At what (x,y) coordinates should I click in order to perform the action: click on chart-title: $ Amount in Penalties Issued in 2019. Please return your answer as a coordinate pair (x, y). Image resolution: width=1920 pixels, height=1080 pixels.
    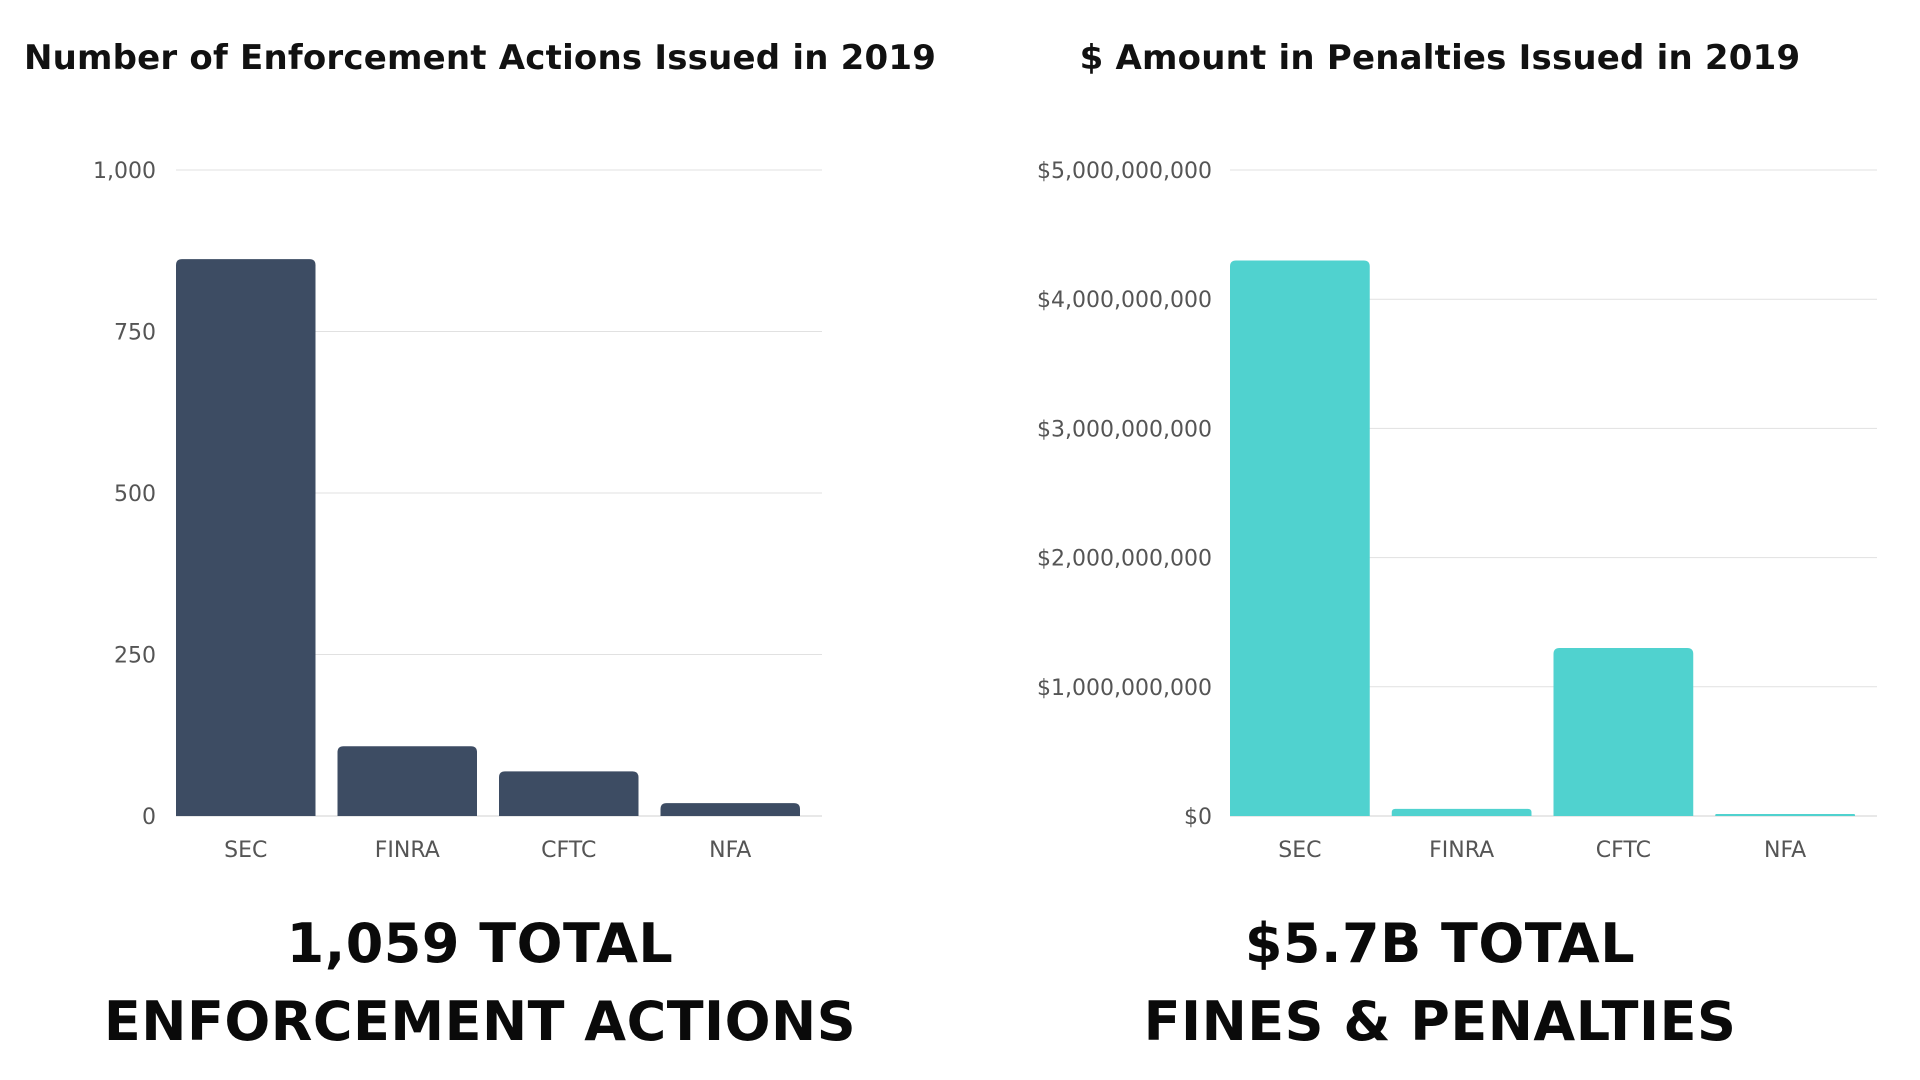
    Looking at the image, I should click on (1440, 58).